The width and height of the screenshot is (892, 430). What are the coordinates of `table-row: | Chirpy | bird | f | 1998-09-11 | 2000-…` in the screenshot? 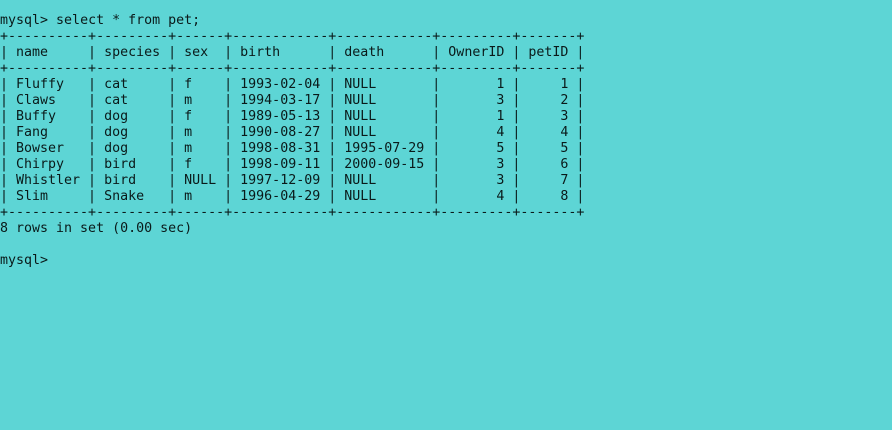 It's located at (292, 164).